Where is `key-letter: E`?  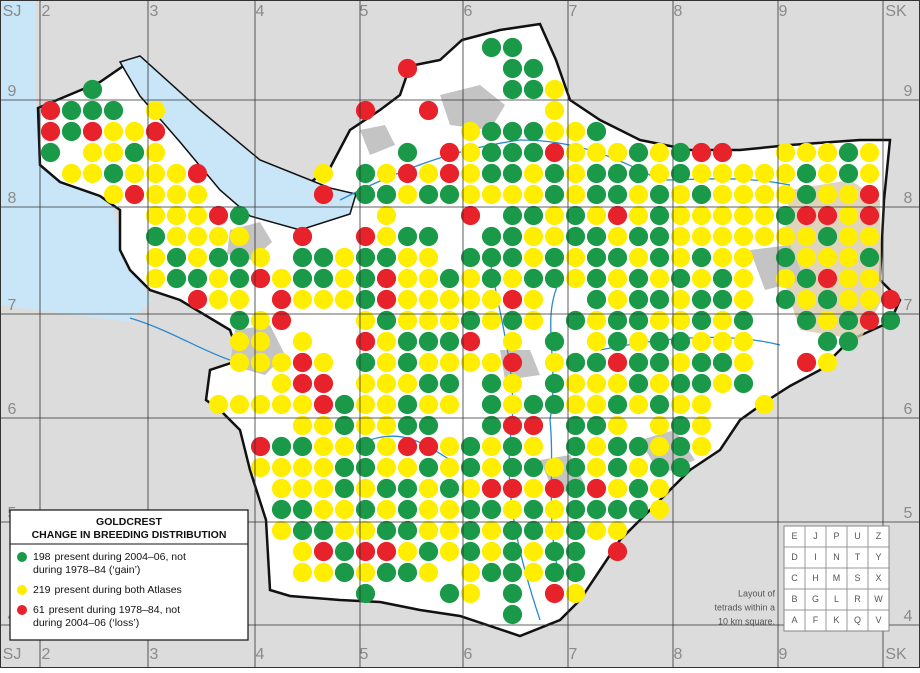 key-letter: E is located at coordinates (794, 536).